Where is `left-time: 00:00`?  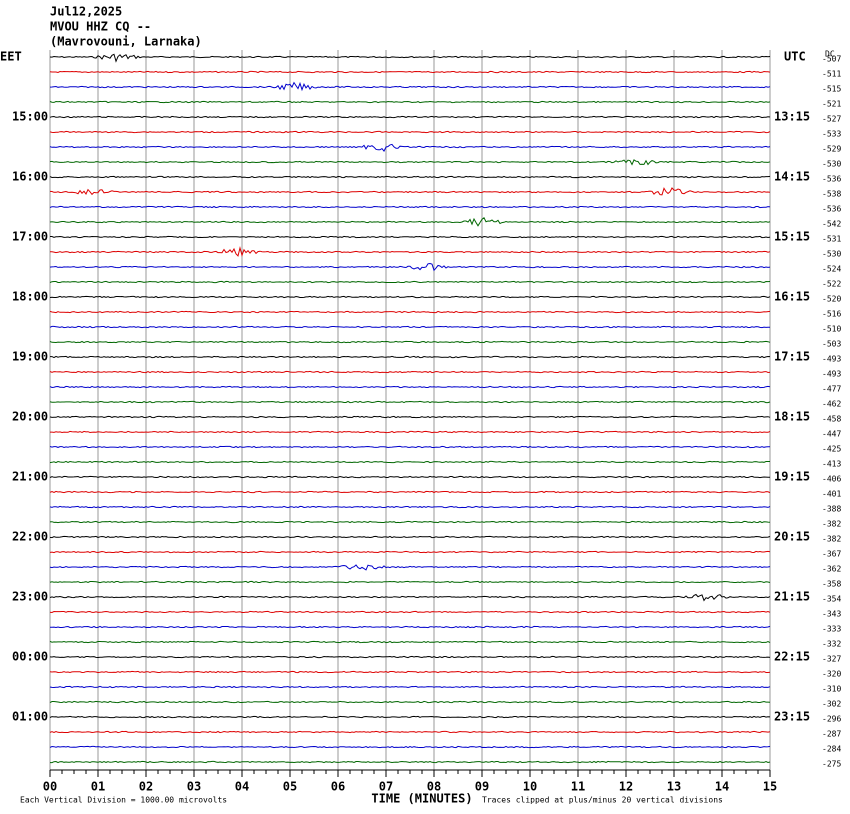
left-time: 00:00 is located at coordinates (30, 657).